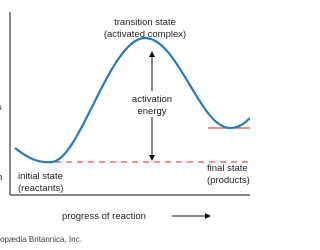 The width and height of the screenshot is (320, 250). Describe the element at coordinates (145, 34) in the screenshot. I see `label: (activated complex)` at that location.